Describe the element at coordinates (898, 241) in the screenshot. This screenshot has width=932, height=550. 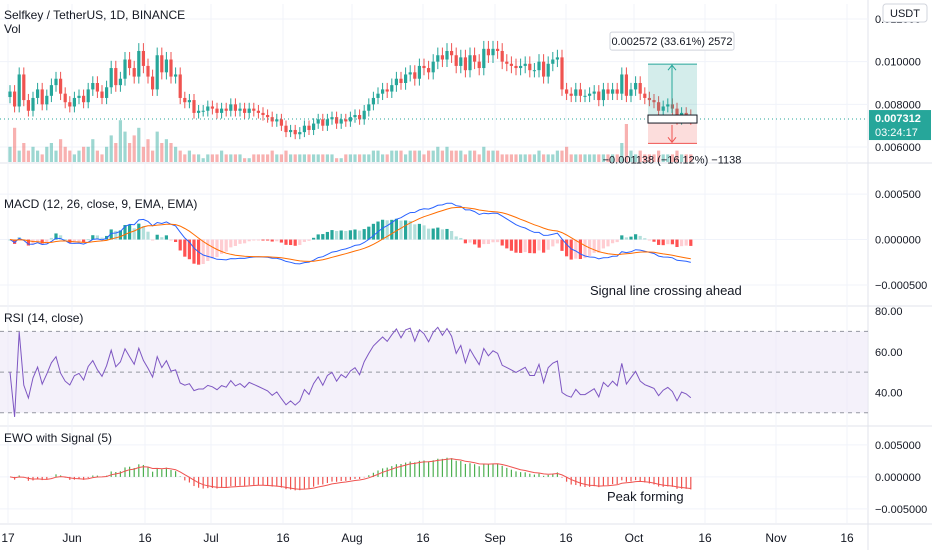
I see `macd-tick-label: 0.000000` at that location.